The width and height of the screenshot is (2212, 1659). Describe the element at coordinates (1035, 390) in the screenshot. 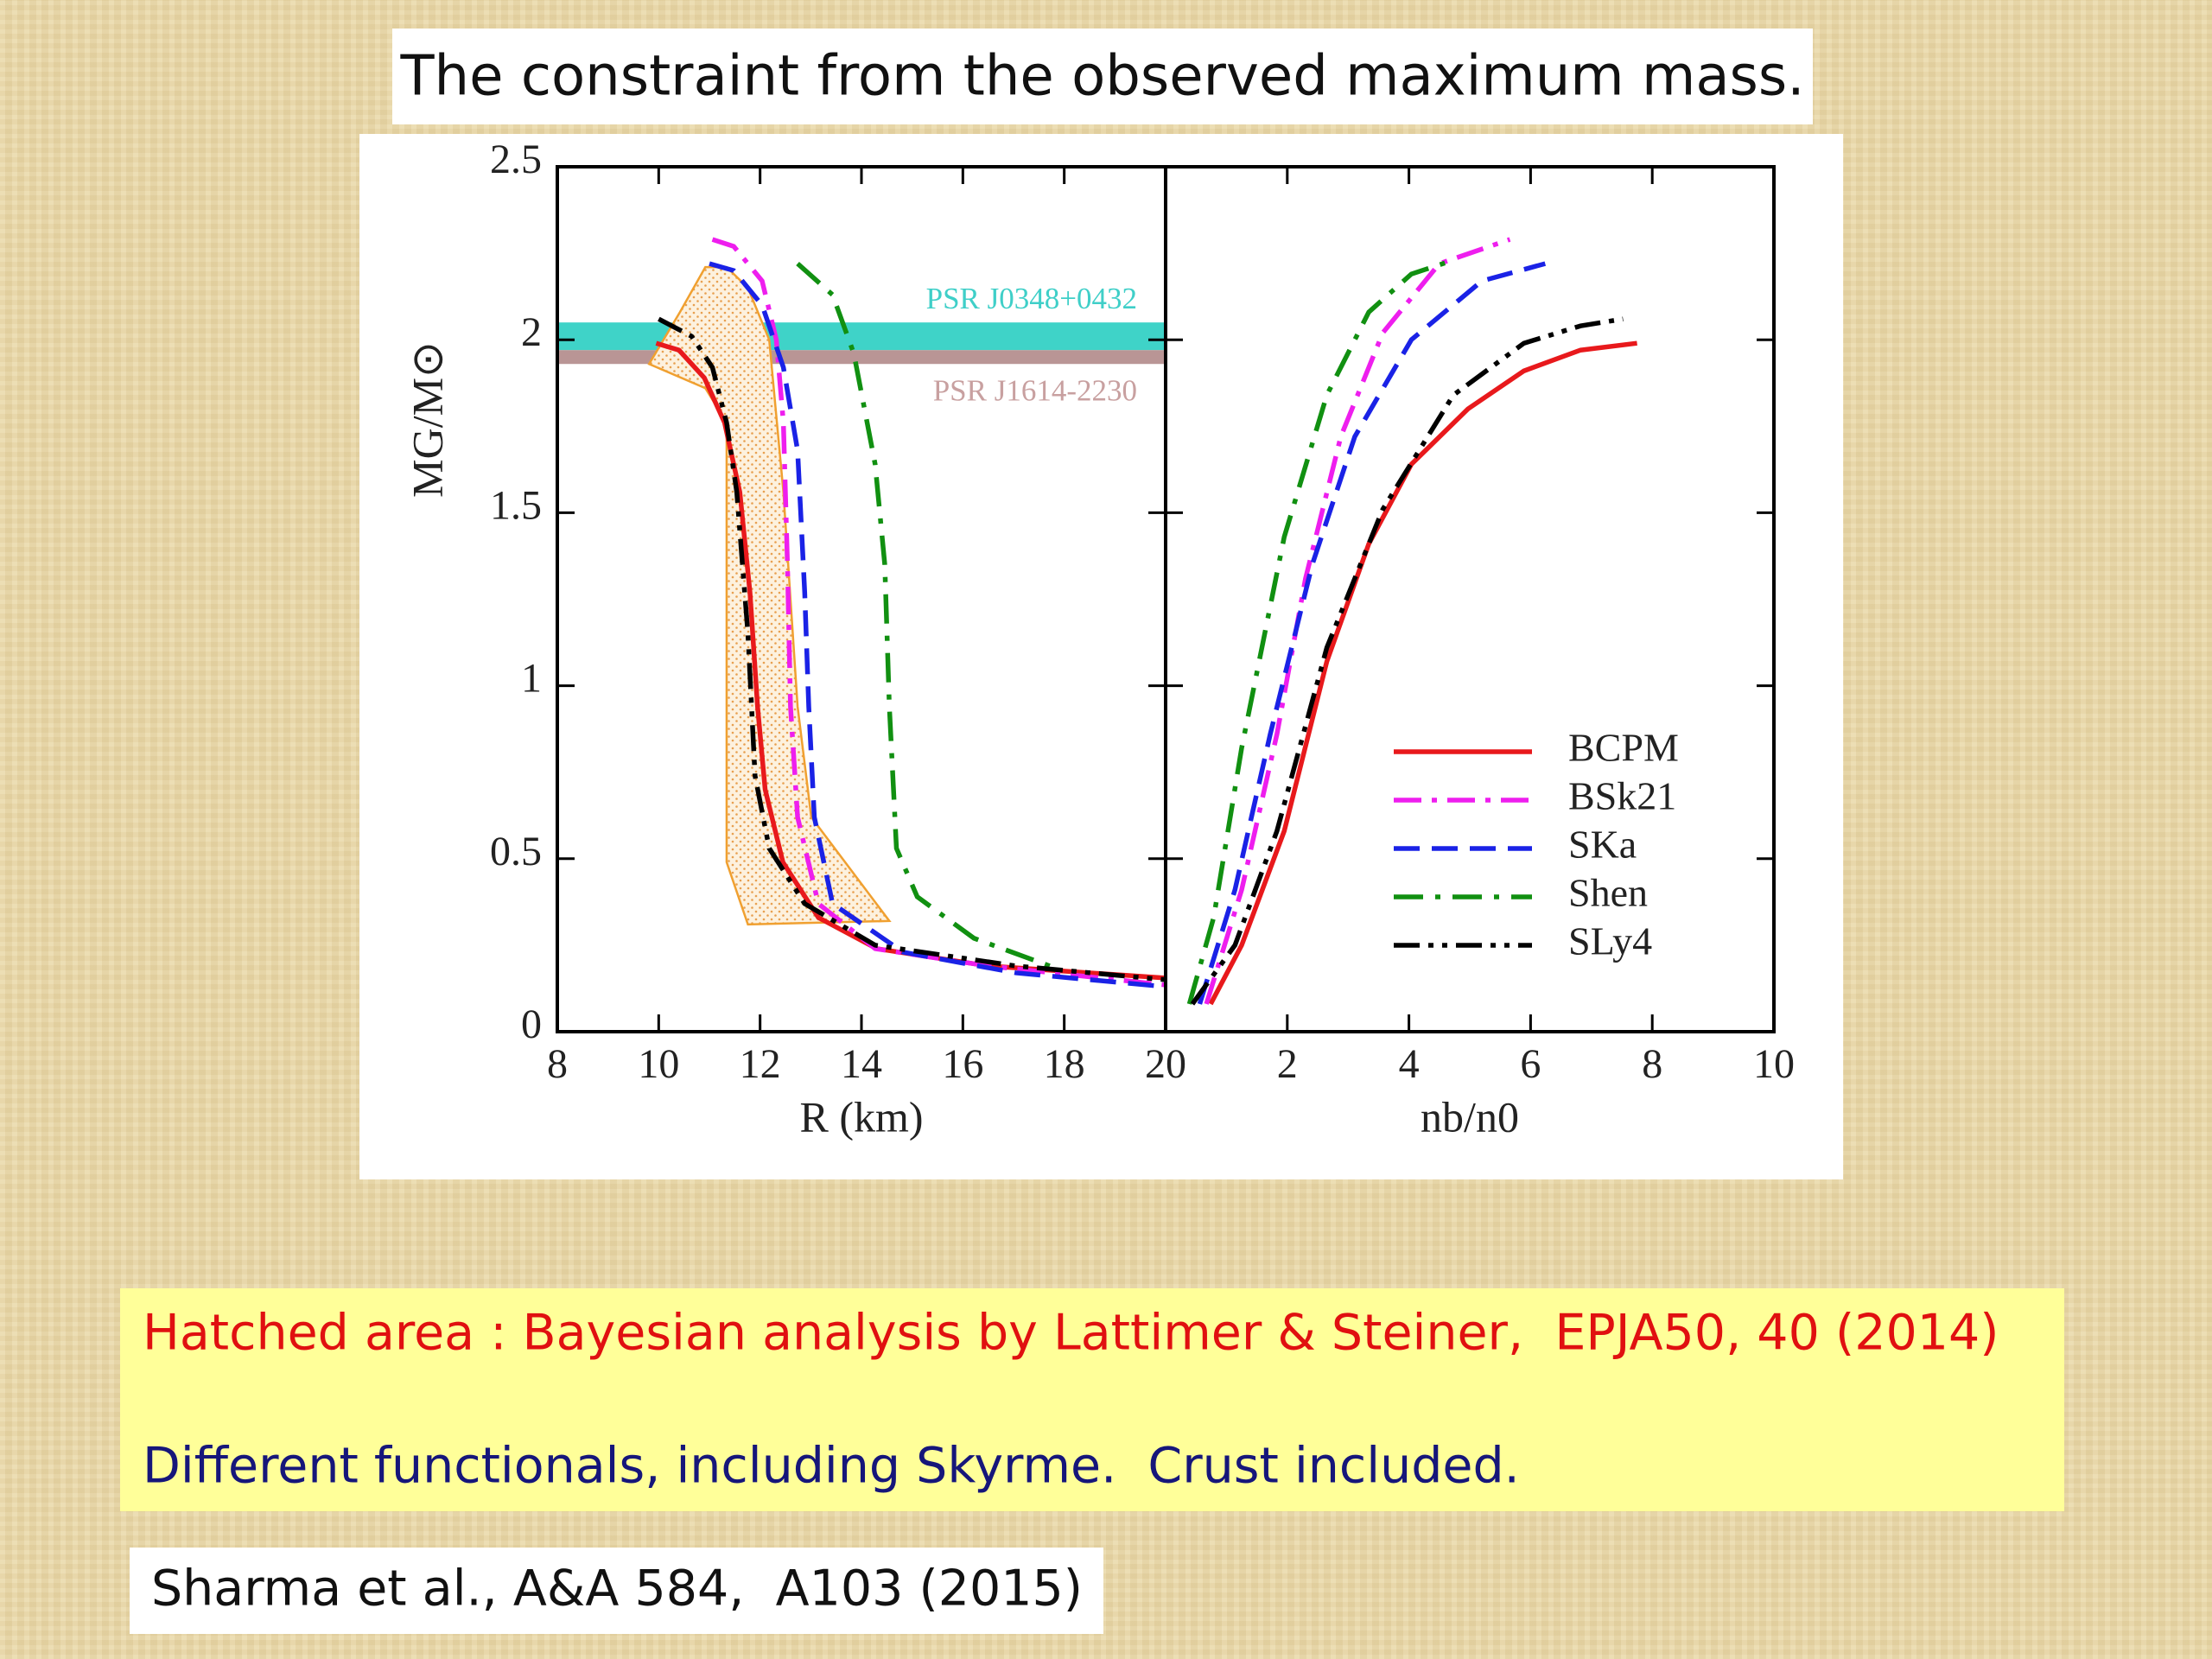

I see `band-label: PSR J1614-2230` at that location.